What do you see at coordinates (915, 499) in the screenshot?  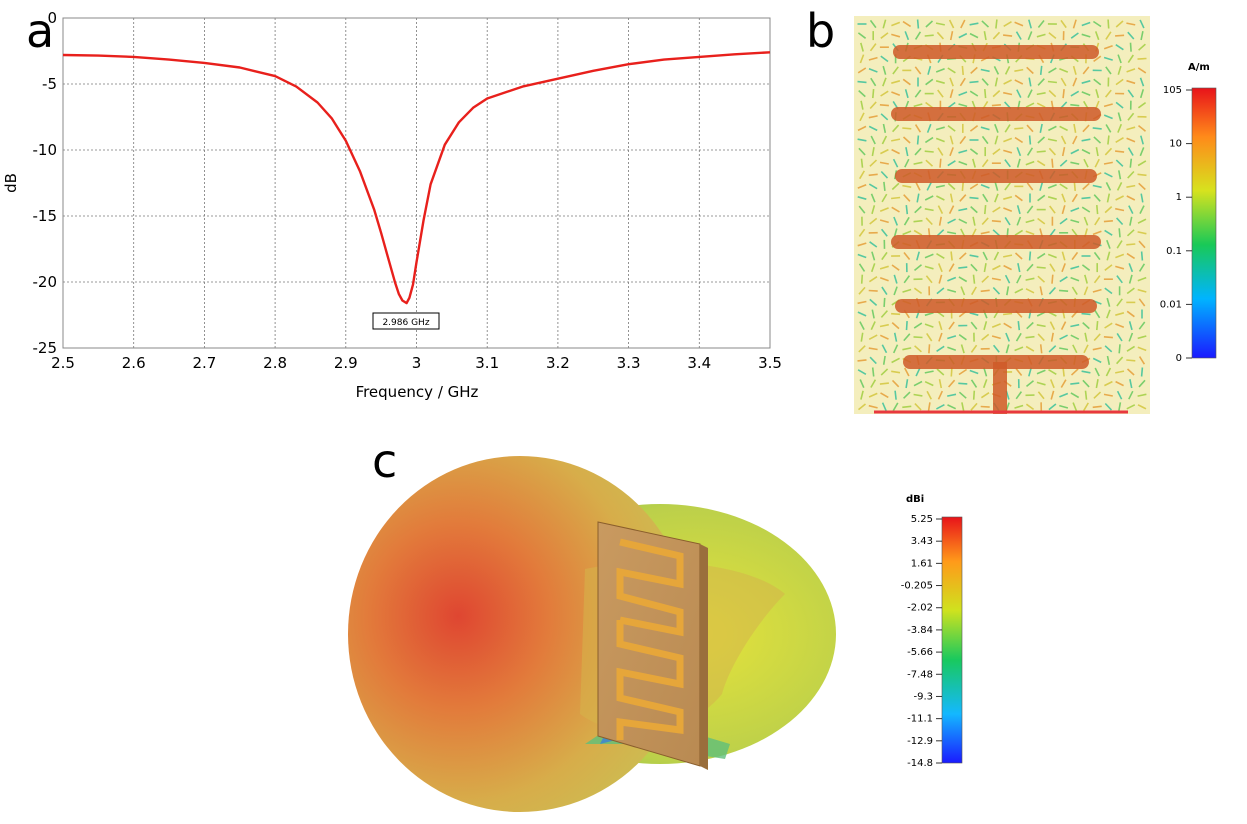 I see `colorbar-unit: dBi` at bounding box center [915, 499].